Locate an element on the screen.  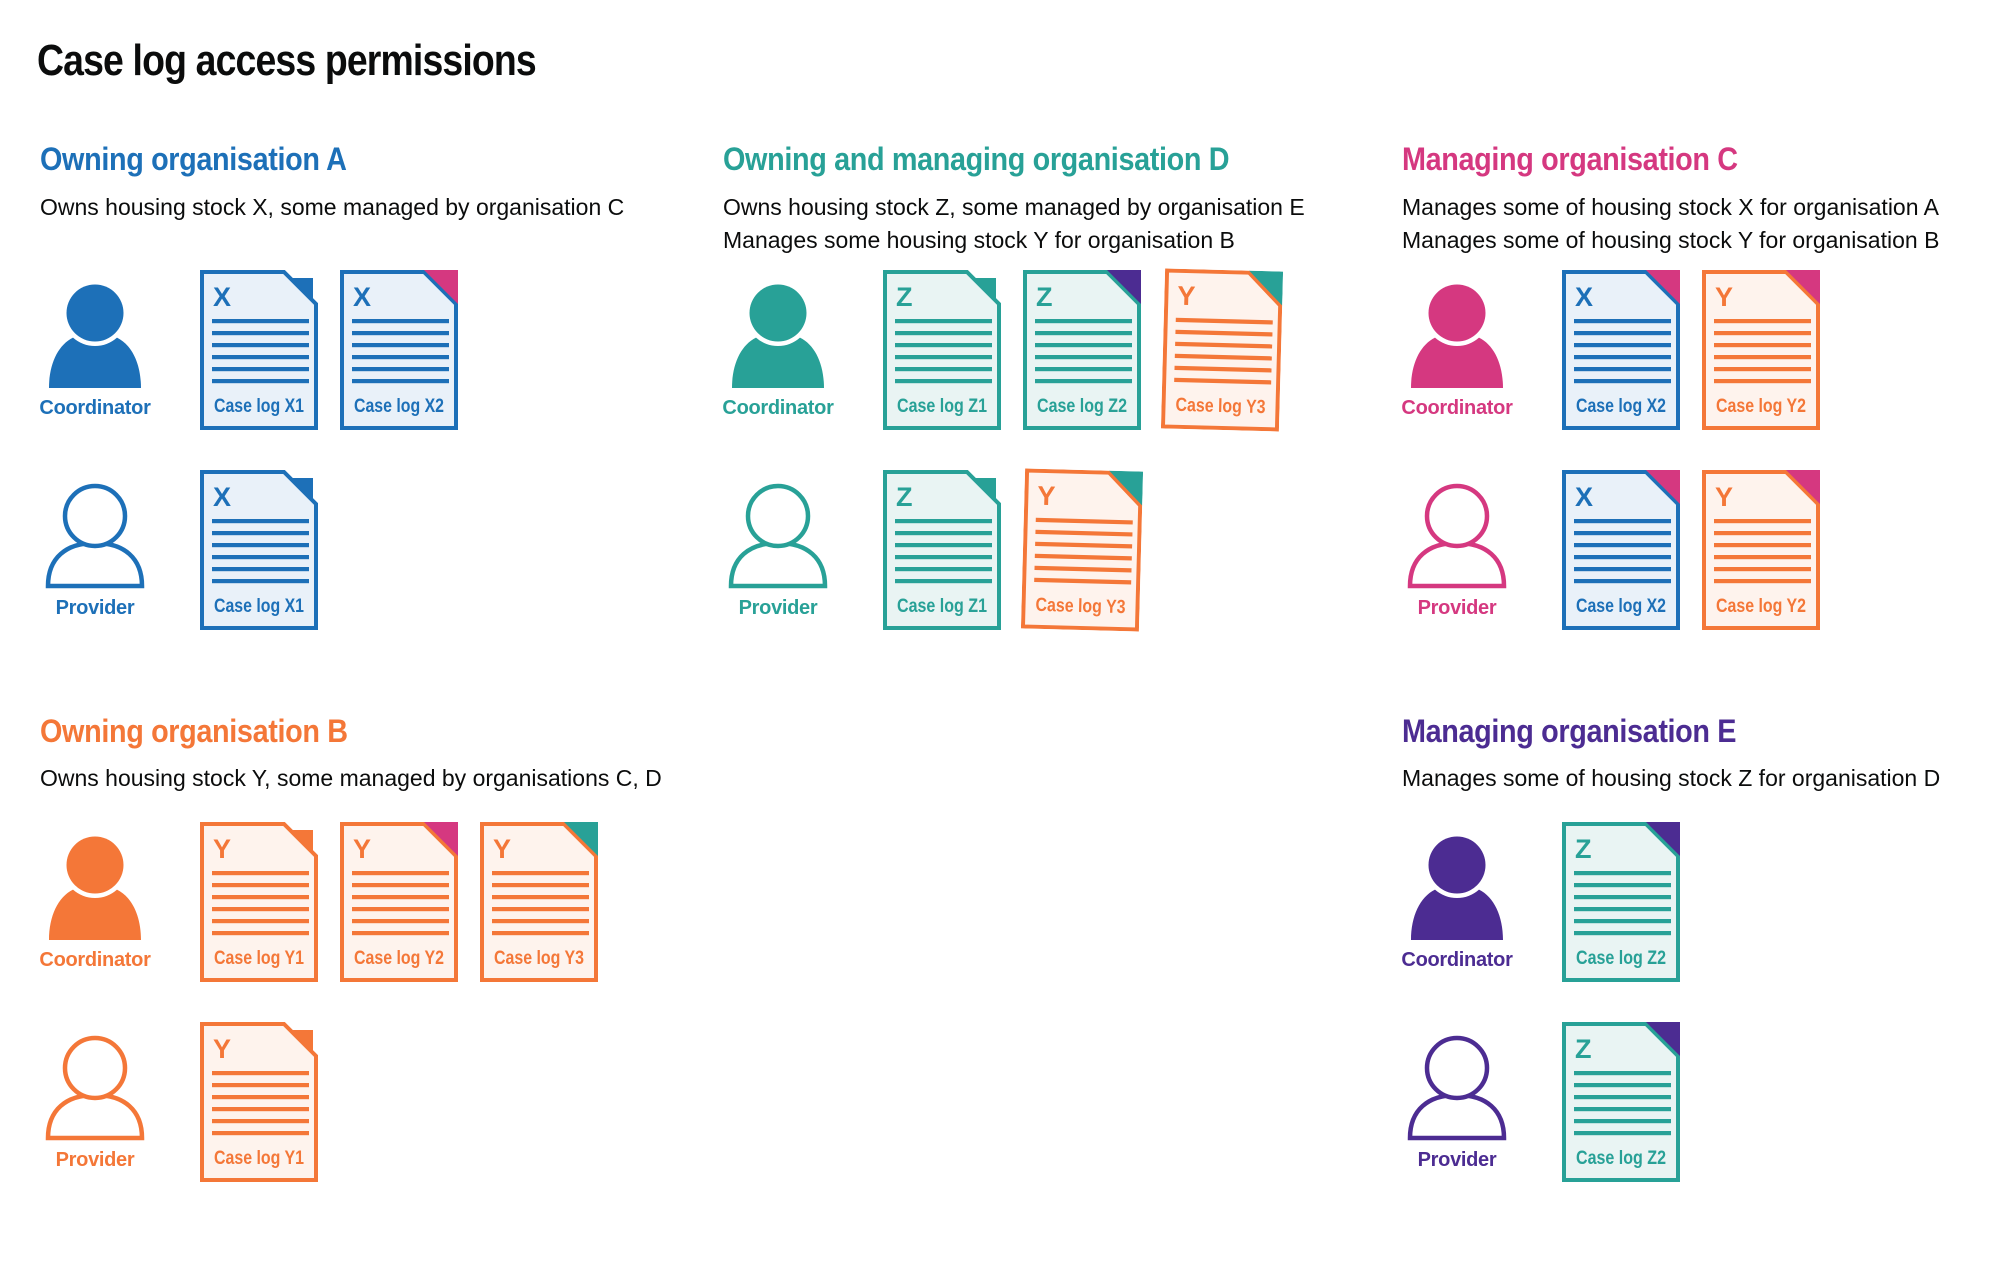
case-log-document: Z Case log Z2 is located at coordinates (1082, 350).